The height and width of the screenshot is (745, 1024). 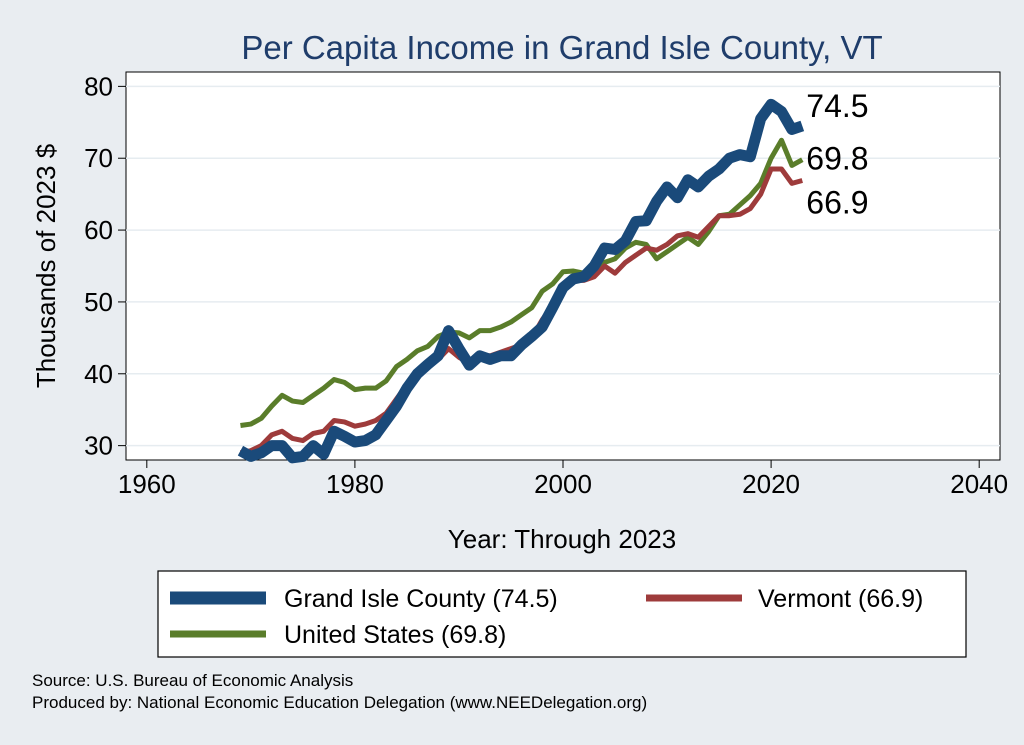 I want to click on source-line: Source: U.S. Bureau of Economic Analysis, so click(x=192, y=680).